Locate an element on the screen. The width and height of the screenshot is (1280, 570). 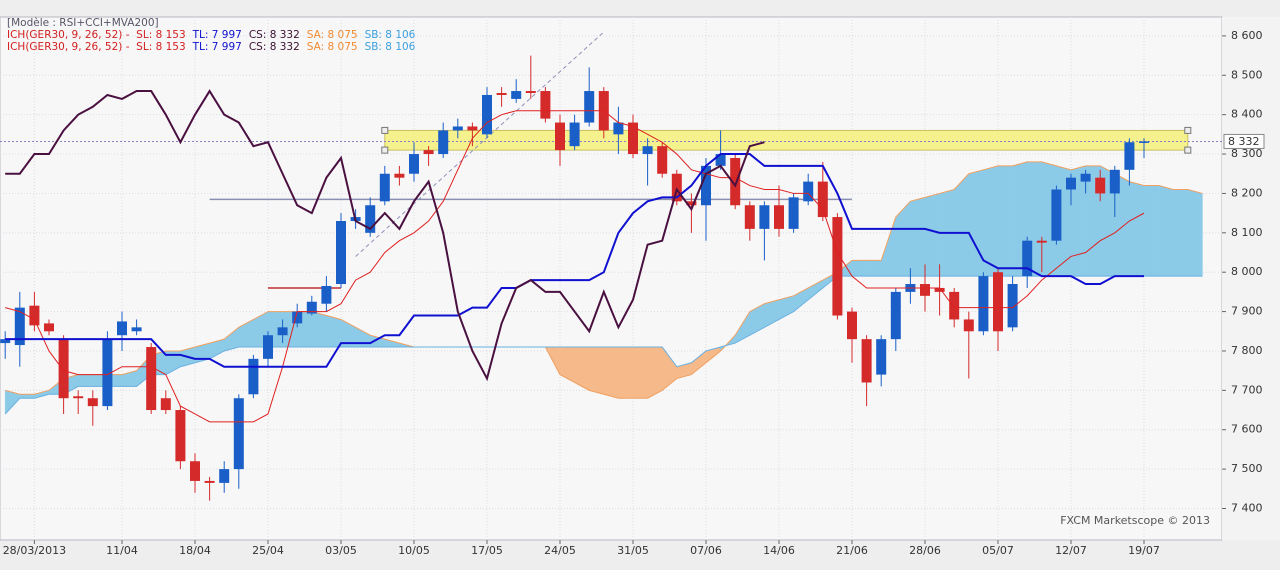
y-tick-label: 8 000 is located at coordinates (1247, 271).